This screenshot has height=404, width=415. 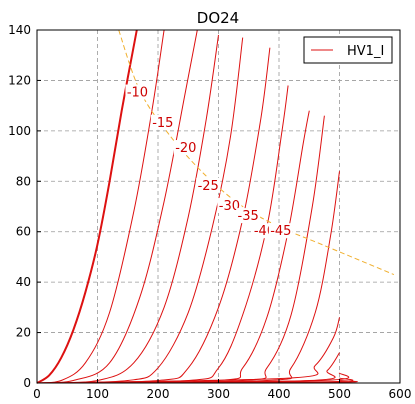 What do you see at coordinates (279, 394) in the screenshot?
I see `x-tick-label: 400` at bounding box center [279, 394].